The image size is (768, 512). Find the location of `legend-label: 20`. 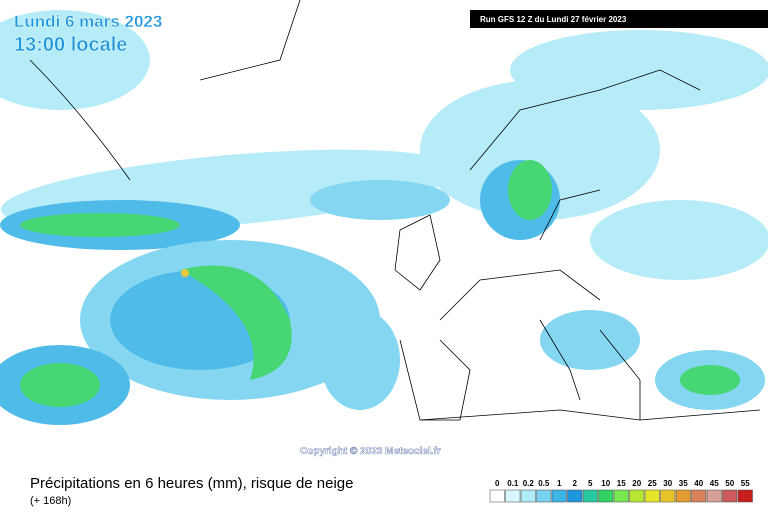

legend-label: 20 is located at coordinates (636, 483).